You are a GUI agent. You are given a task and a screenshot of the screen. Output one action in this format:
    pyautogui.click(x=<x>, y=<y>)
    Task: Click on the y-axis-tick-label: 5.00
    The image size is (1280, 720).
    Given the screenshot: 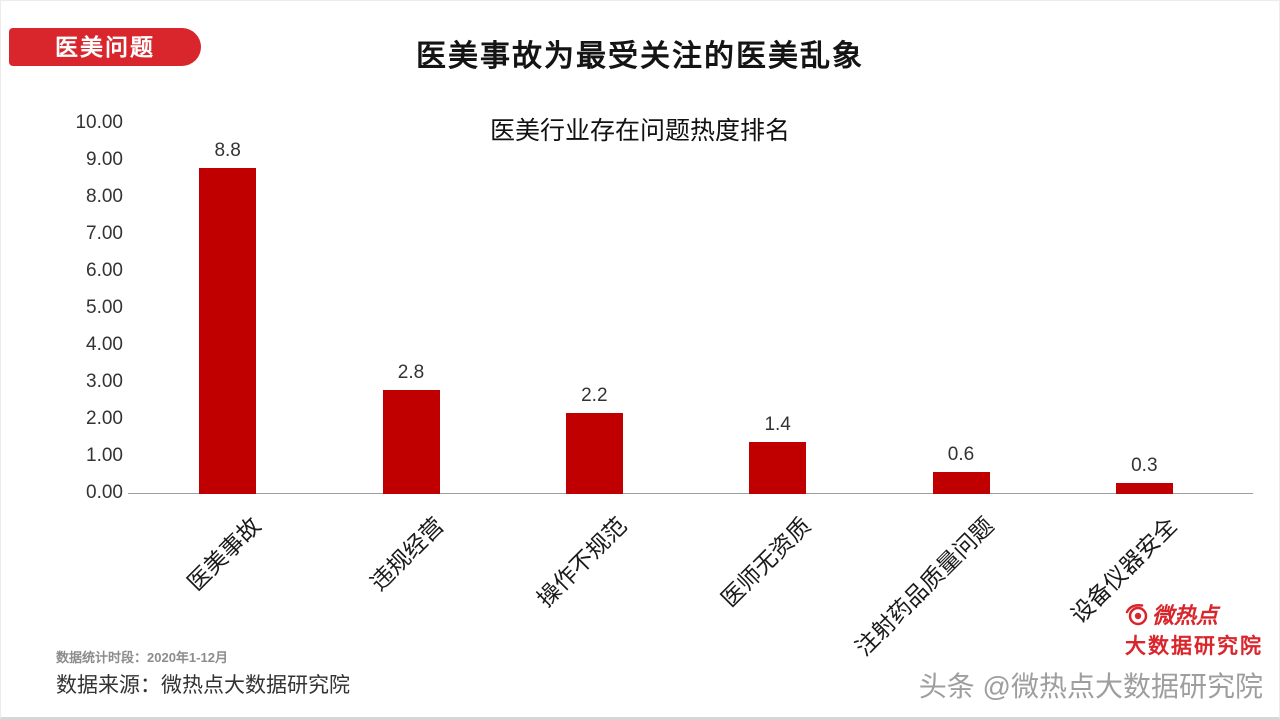 What is the action you would take?
    pyautogui.click(x=104, y=307)
    